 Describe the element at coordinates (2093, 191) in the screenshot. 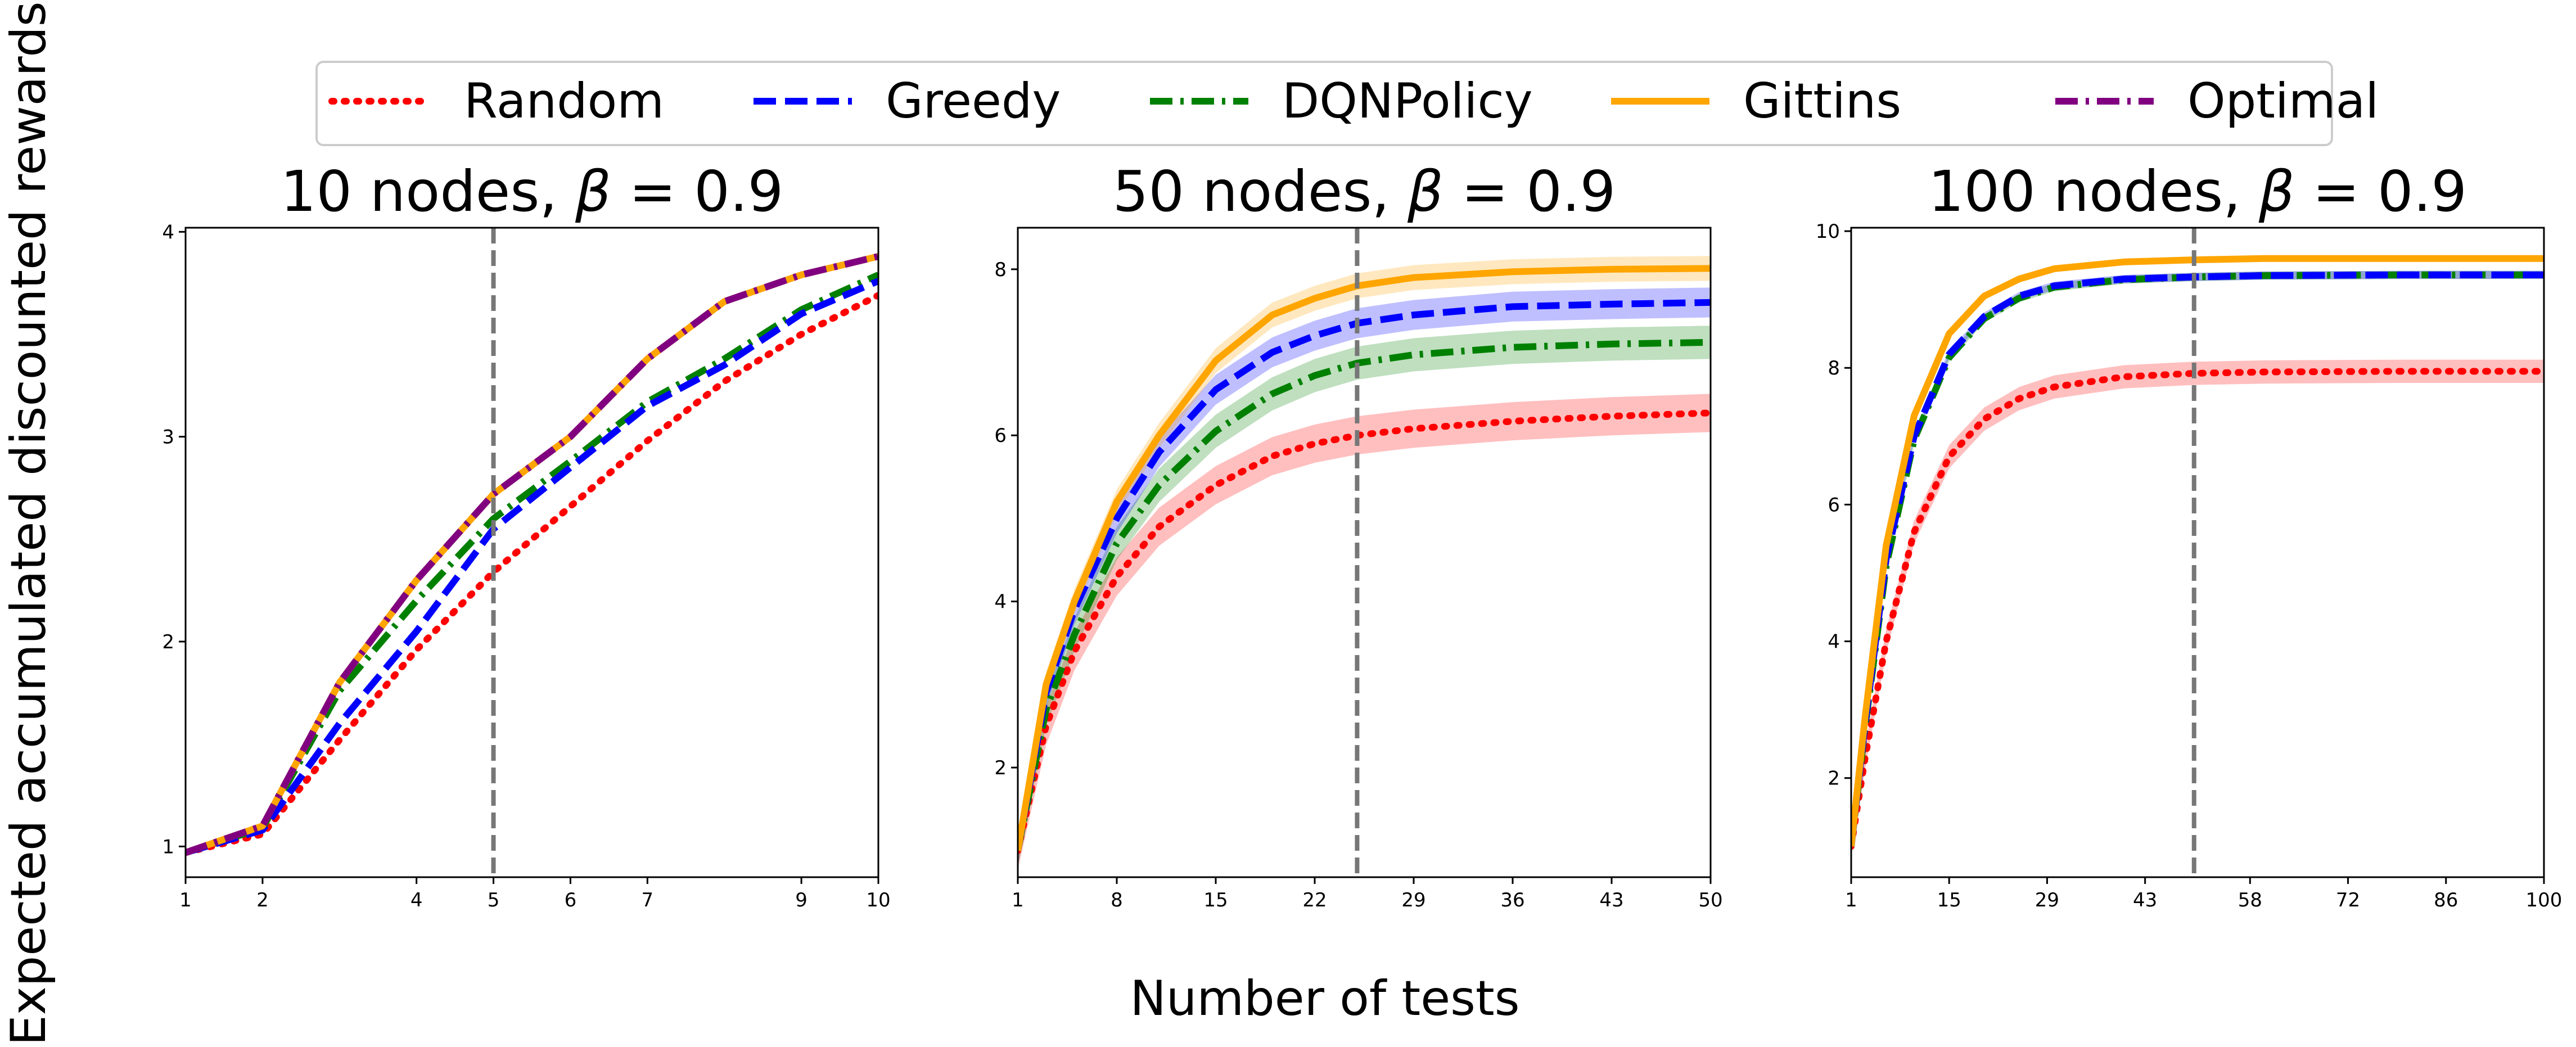

I see `panel-title-prefix: 100 nodes,` at that location.